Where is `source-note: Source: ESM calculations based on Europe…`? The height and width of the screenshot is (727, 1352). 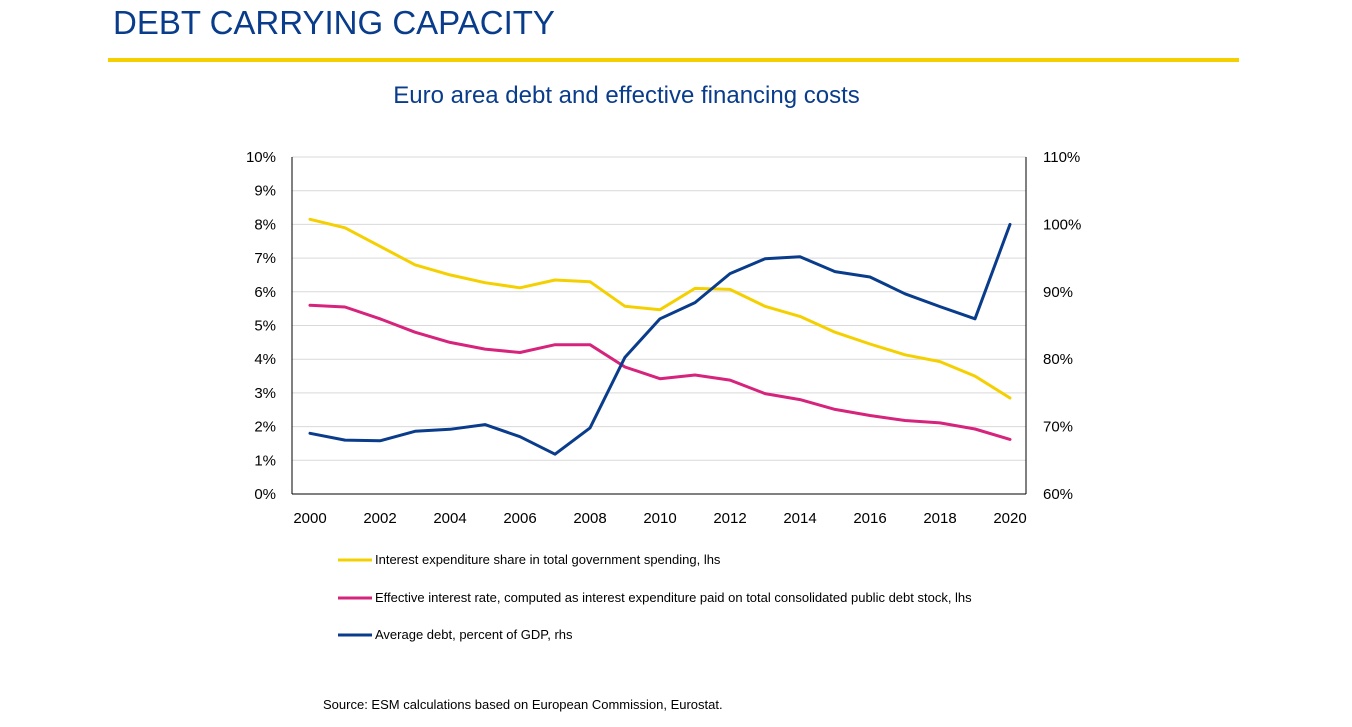 source-note: Source: ESM calculations based on Europe… is located at coordinates (523, 704).